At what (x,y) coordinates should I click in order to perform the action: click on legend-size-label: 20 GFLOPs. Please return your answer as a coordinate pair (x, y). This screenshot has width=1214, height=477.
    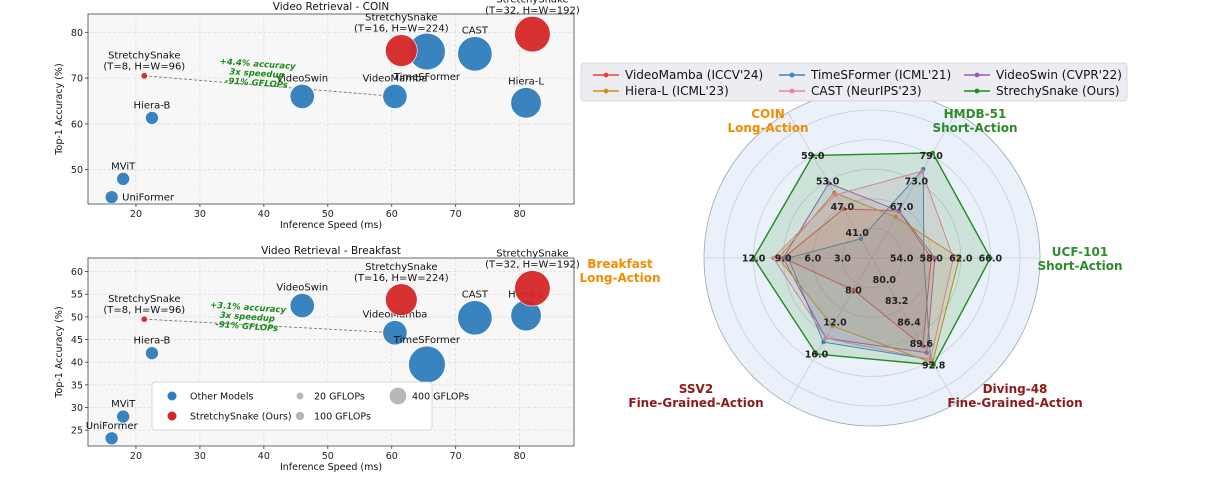
    Looking at the image, I should click on (339, 397).